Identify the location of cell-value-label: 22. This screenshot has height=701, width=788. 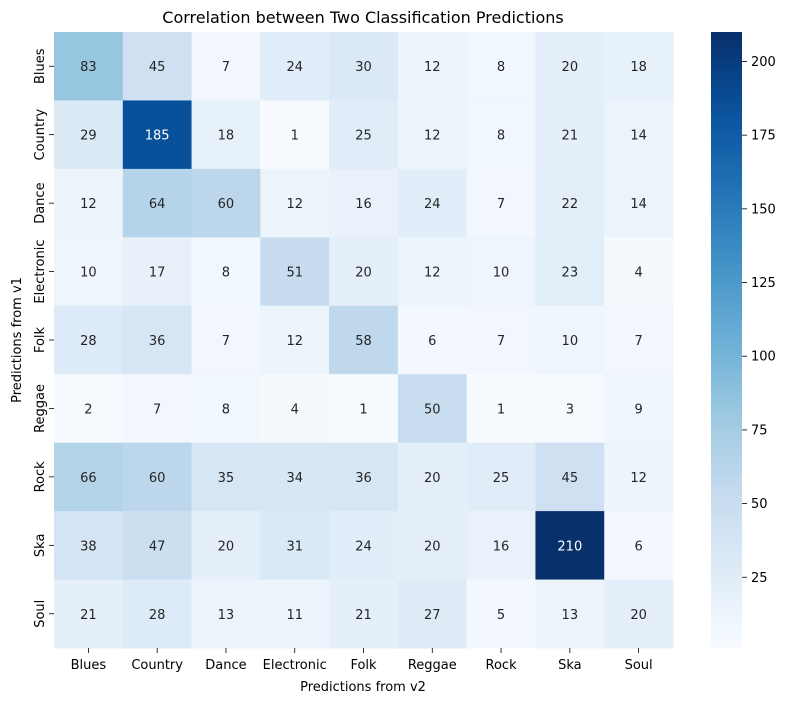
(570, 204).